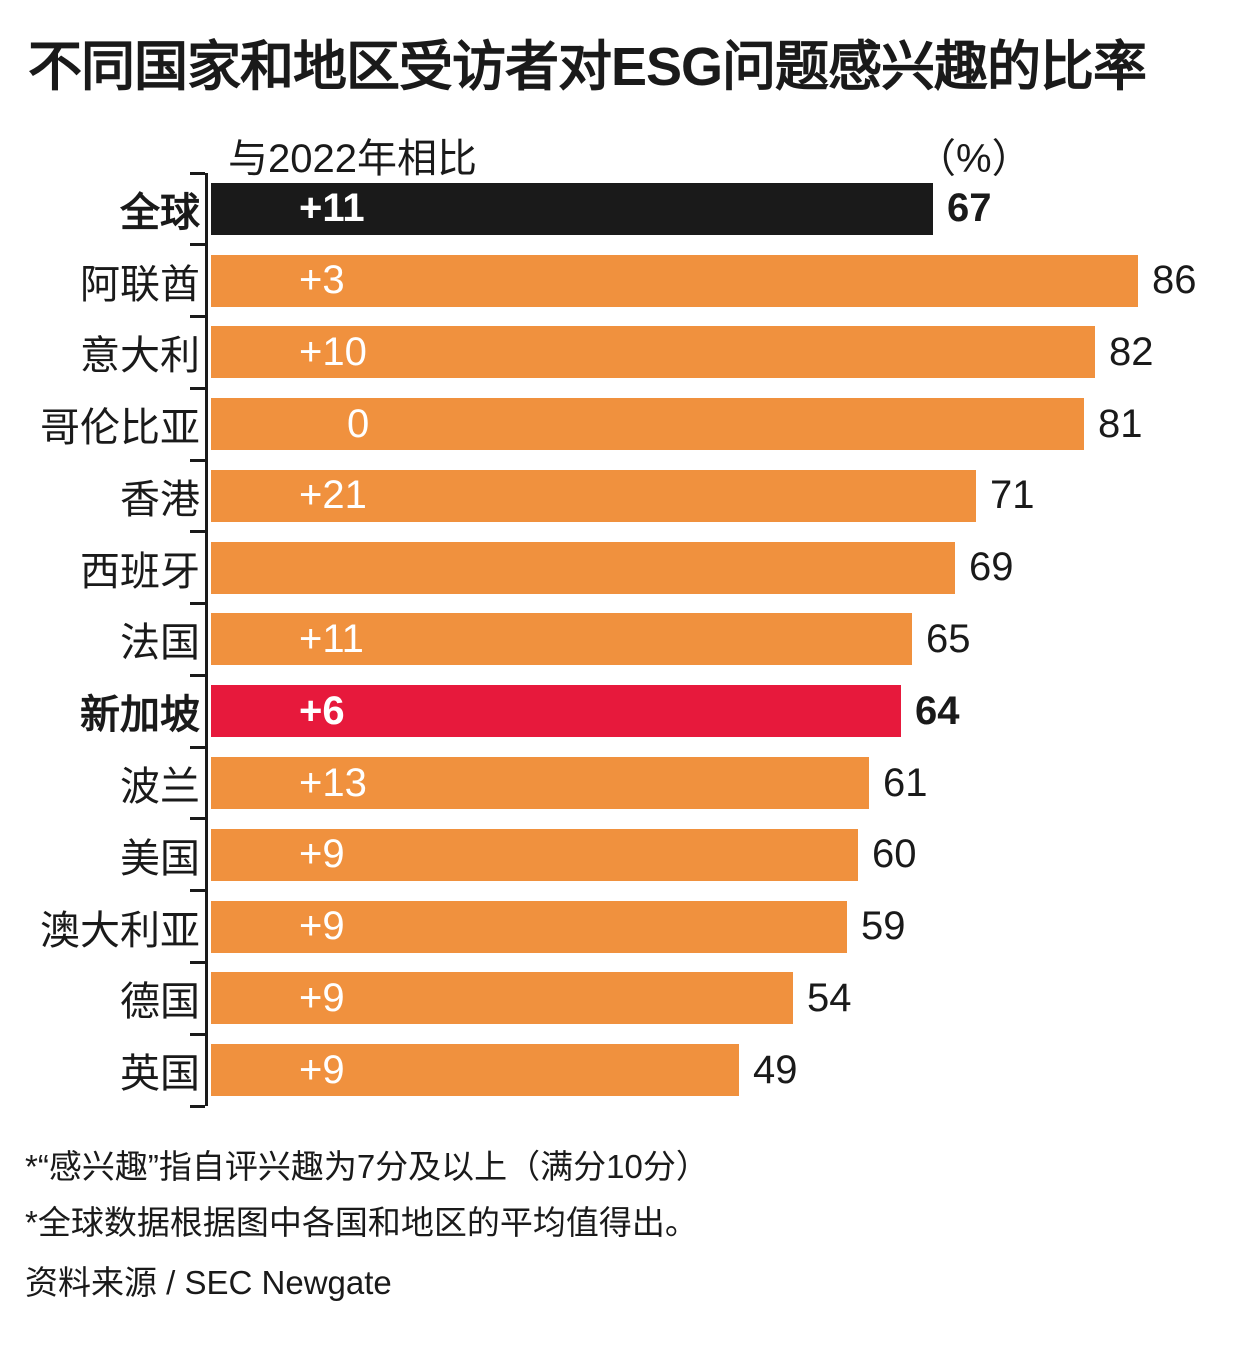 This screenshot has width=1251, height=1346. Describe the element at coordinates (1012, 495) in the screenshot. I see `value-label: 71` at that location.